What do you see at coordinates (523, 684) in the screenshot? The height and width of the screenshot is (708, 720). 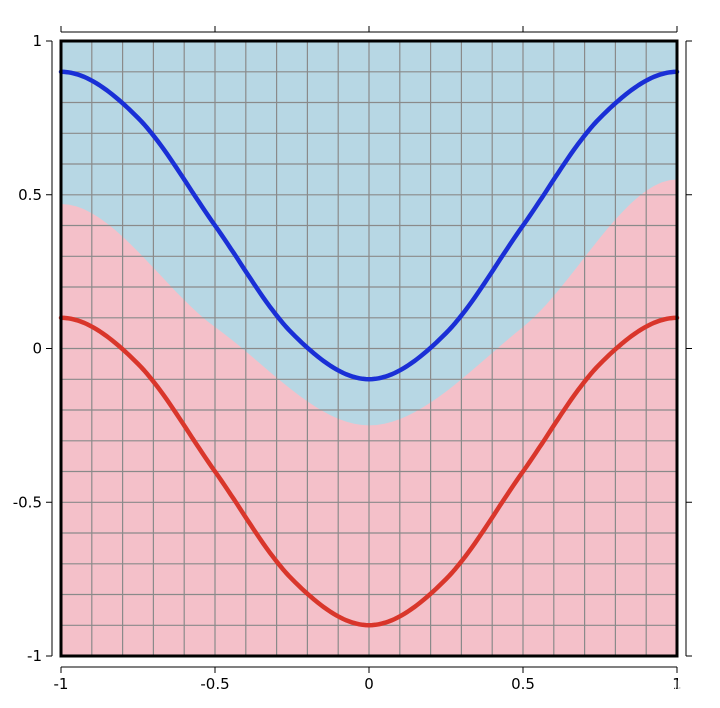 I see `x-tick-label: 0.5` at bounding box center [523, 684].